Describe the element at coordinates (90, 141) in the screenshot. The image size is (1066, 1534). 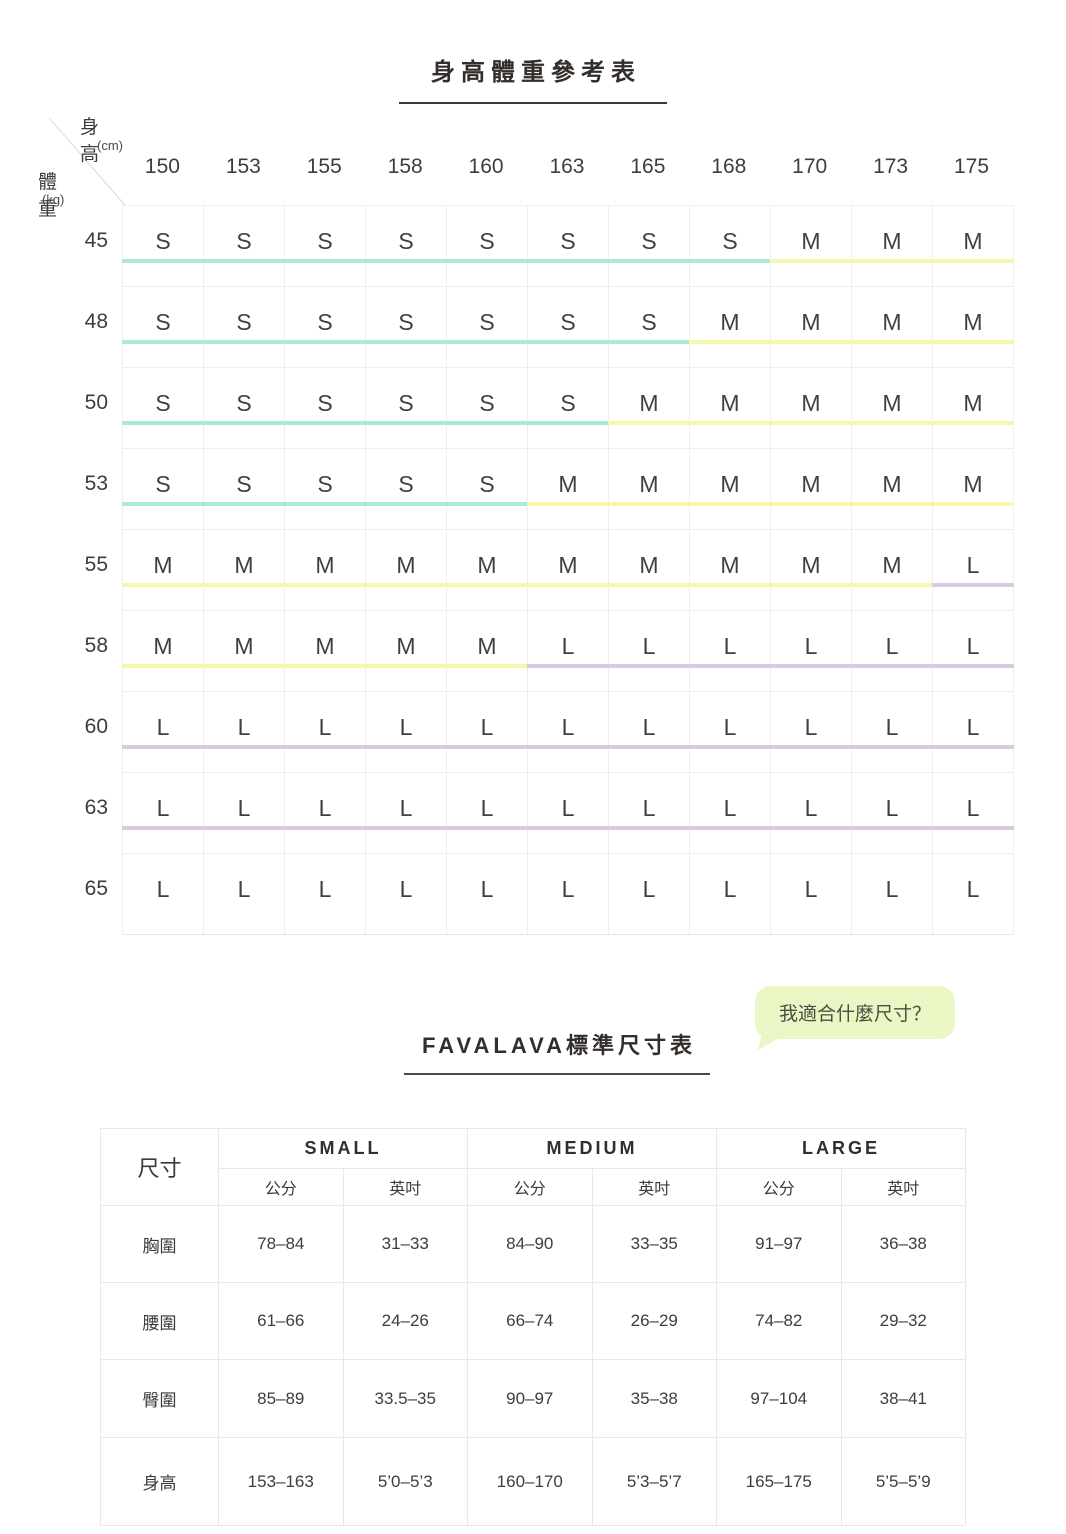
I see `height-axis-label: 身高` at that location.